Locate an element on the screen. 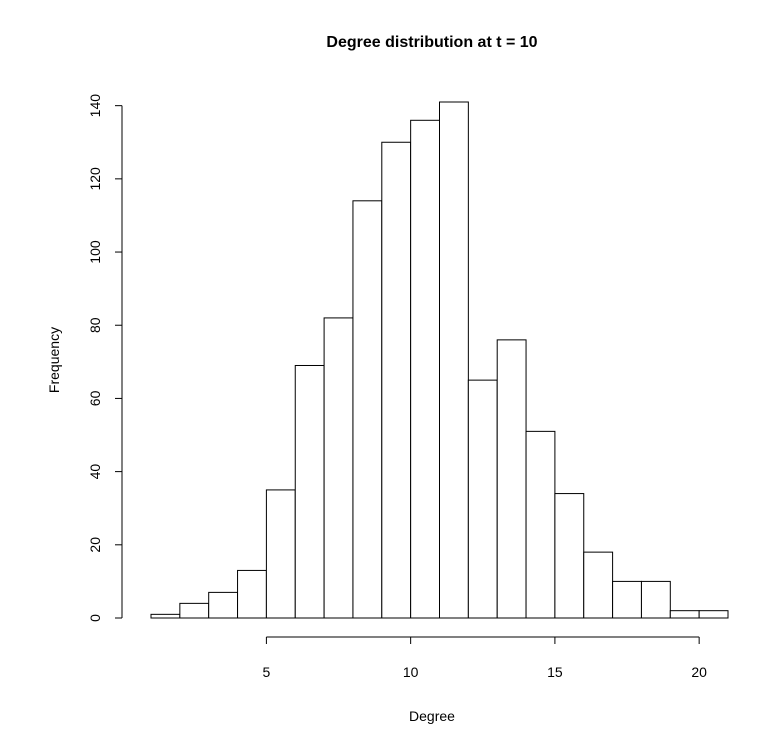 This screenshot has width=780, height=746. y-tick-label: 80 is located at coordinates (95, 325).